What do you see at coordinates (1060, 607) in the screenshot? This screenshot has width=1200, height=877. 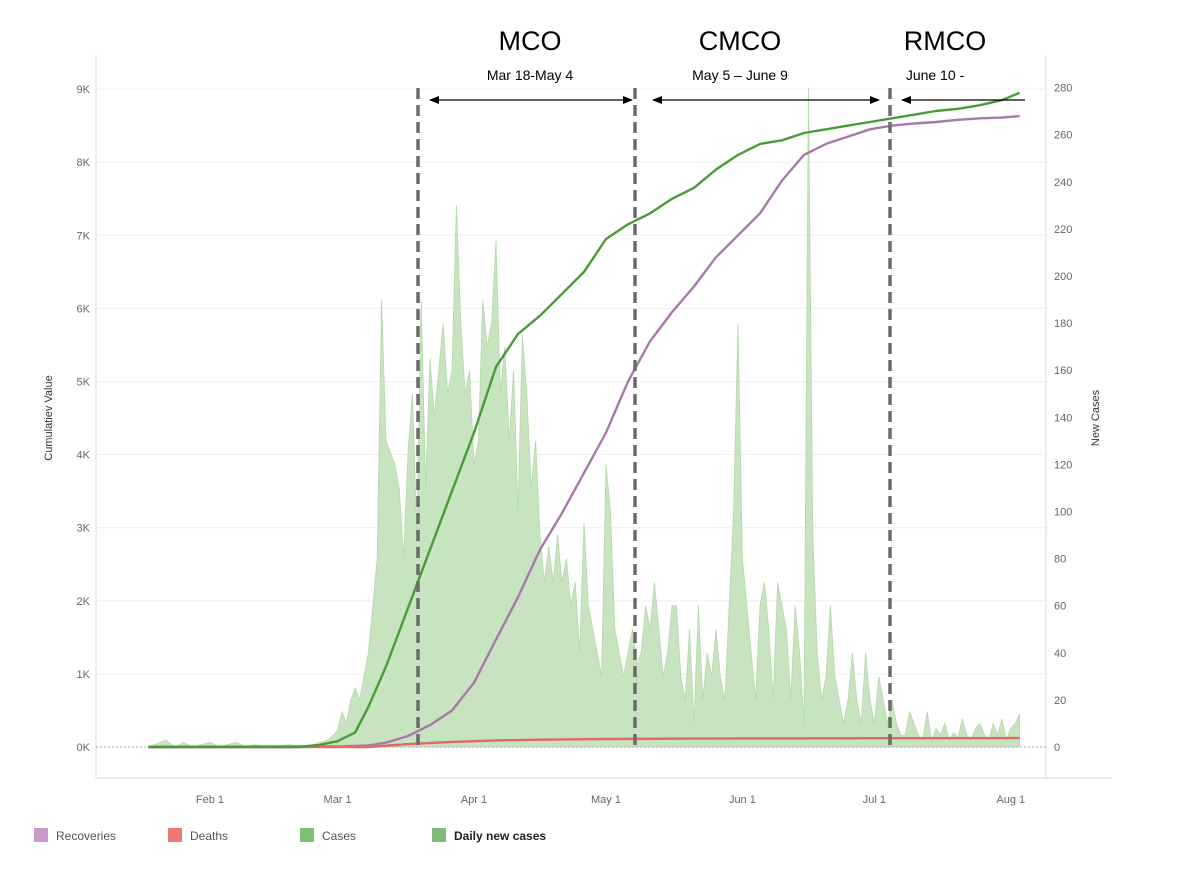 I see `y2-tick-label: 60` at bounding box center [1060, 607].